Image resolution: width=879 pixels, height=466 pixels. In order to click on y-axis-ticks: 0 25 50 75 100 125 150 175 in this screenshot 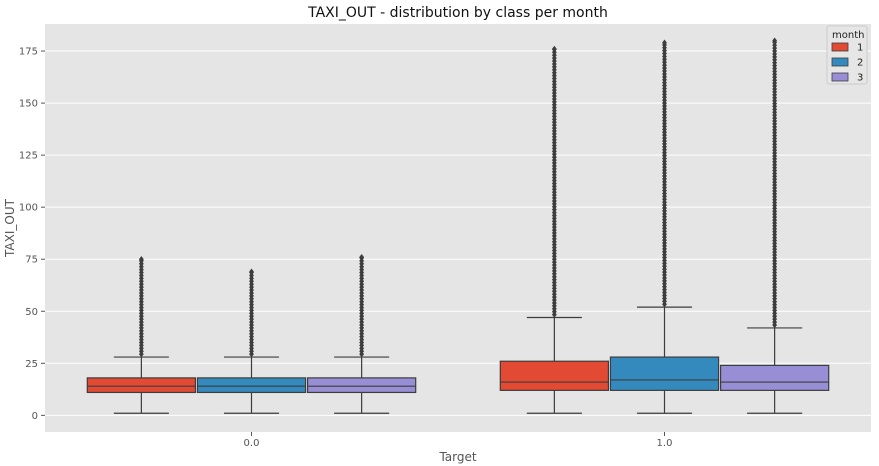, I will do `click(32, 234)`.